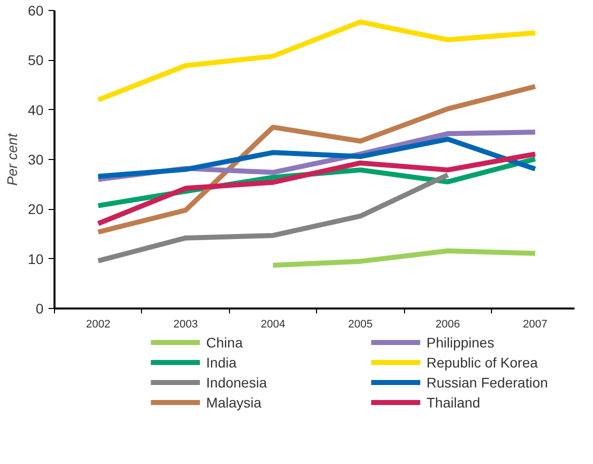 The height and width of the screenshot is (464, 593). I want to click on x-tick-label: 2006, so click(448, 324).